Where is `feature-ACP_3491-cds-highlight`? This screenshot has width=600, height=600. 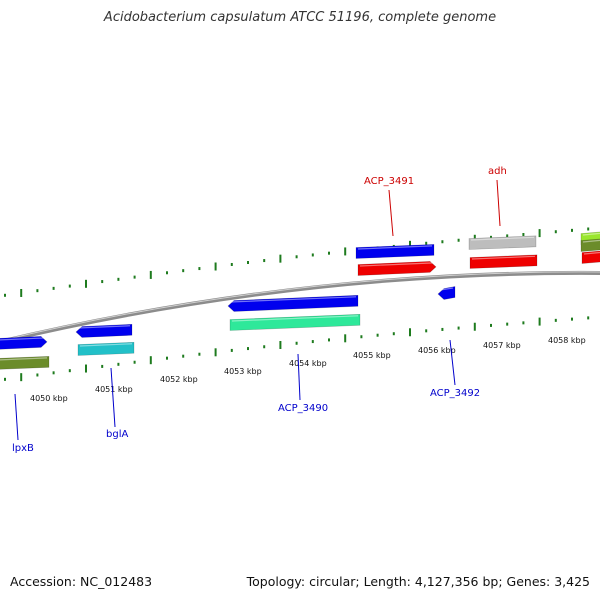 feature-ACP_3491-cds-highlight is located at coordinates (397, 264).